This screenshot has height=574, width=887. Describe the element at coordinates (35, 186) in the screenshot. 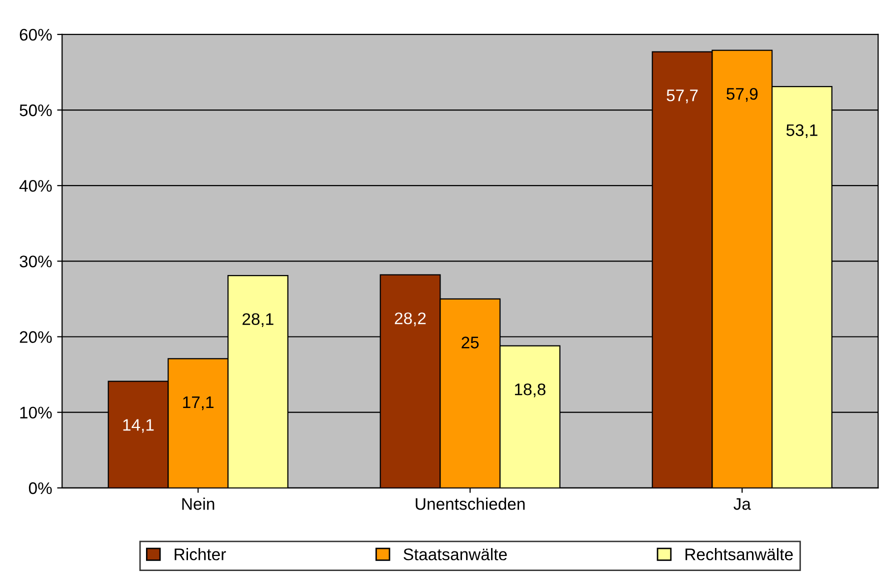

I see `y-tick-label: 40%` at that location.